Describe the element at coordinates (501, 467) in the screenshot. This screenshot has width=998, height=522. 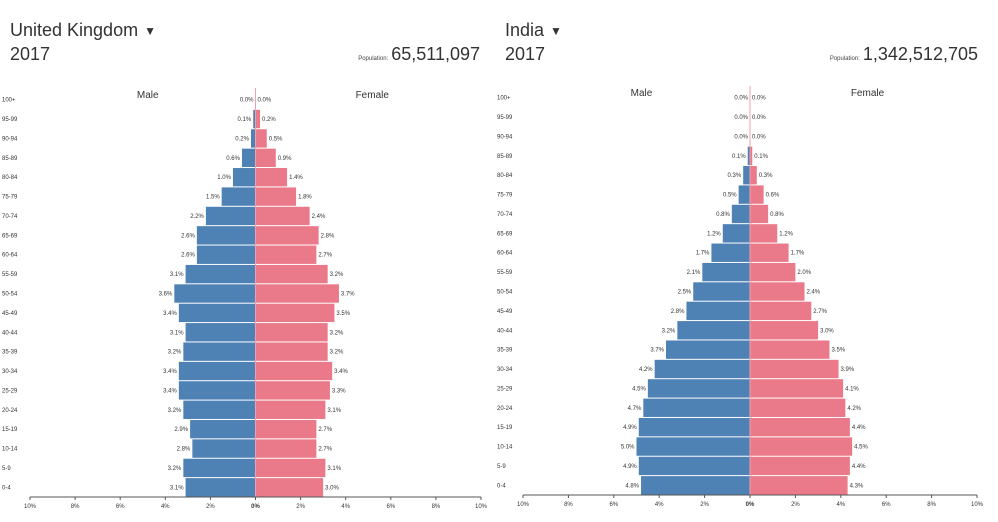
I see `age-group-label: 5-9` at that location.